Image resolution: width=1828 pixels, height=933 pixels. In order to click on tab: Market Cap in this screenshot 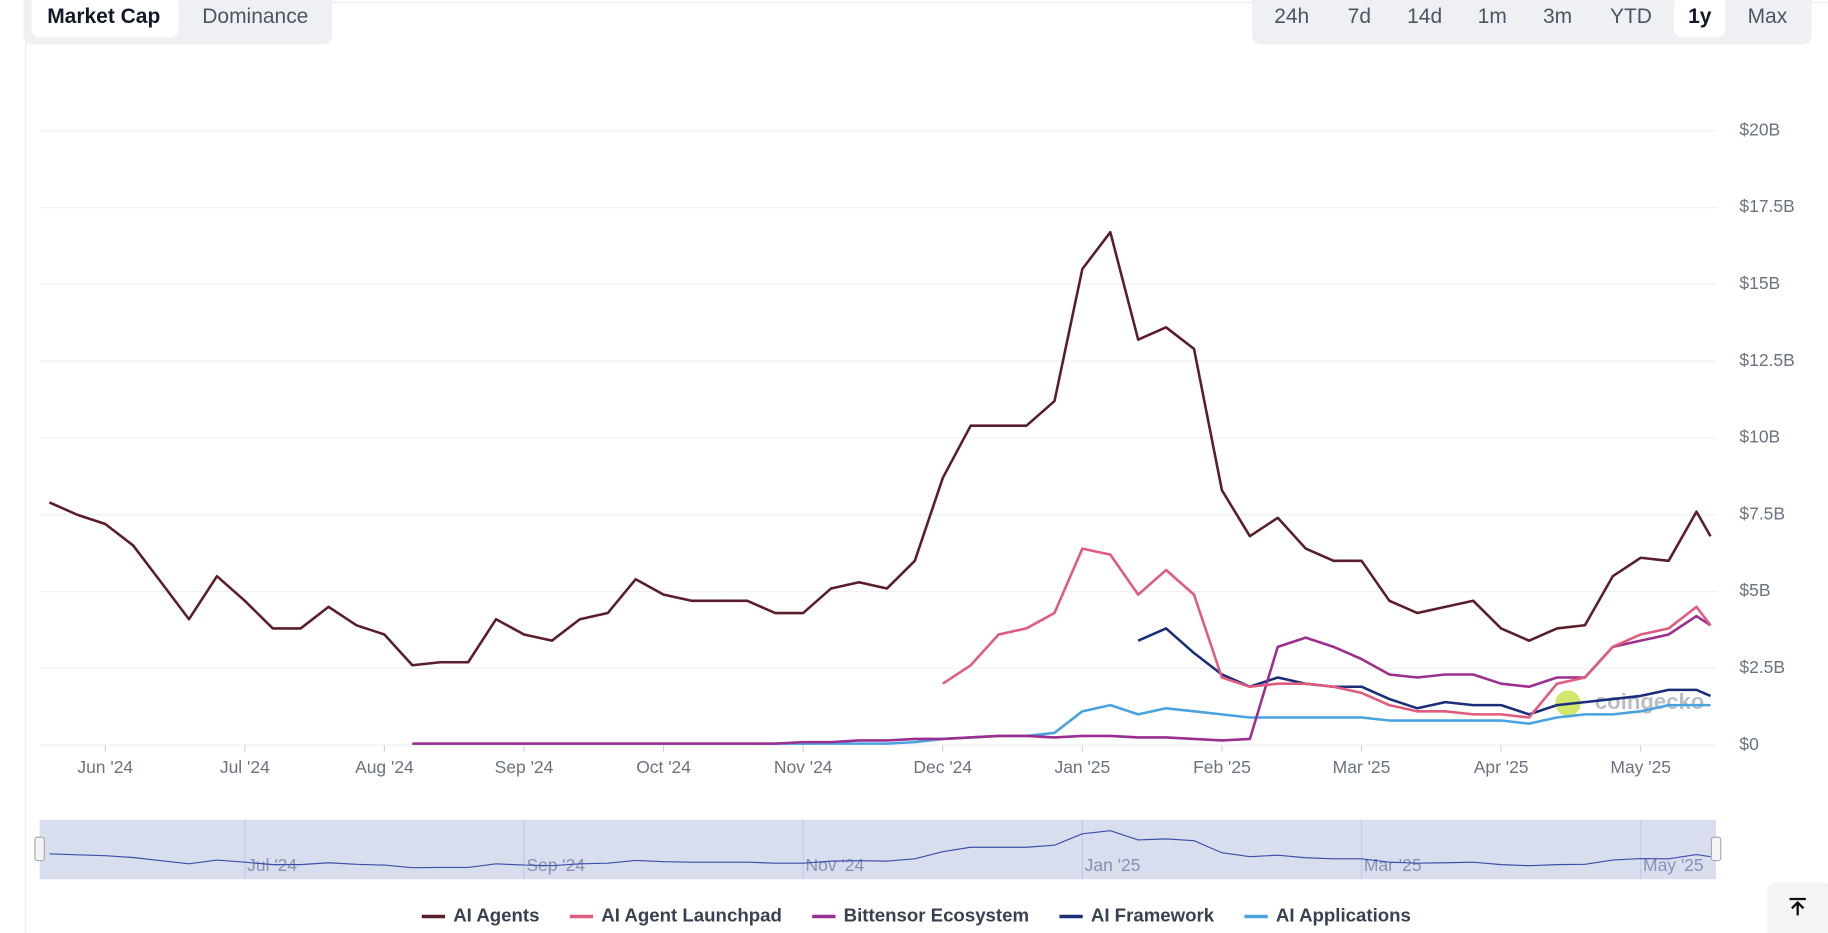, I will do `click(103, 16)`.